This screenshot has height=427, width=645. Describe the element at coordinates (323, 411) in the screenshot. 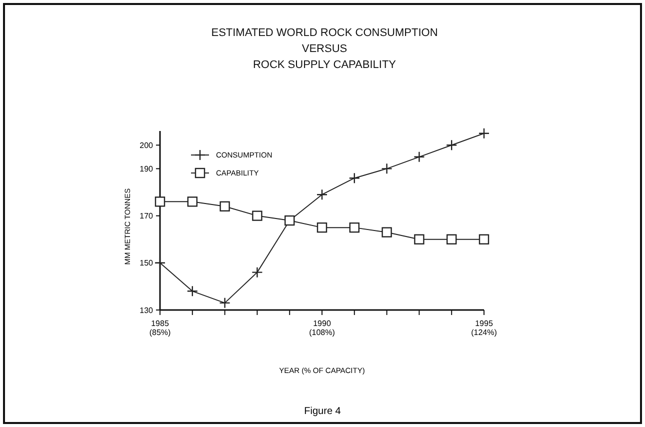

I see `caption: Figure 4` at that location.